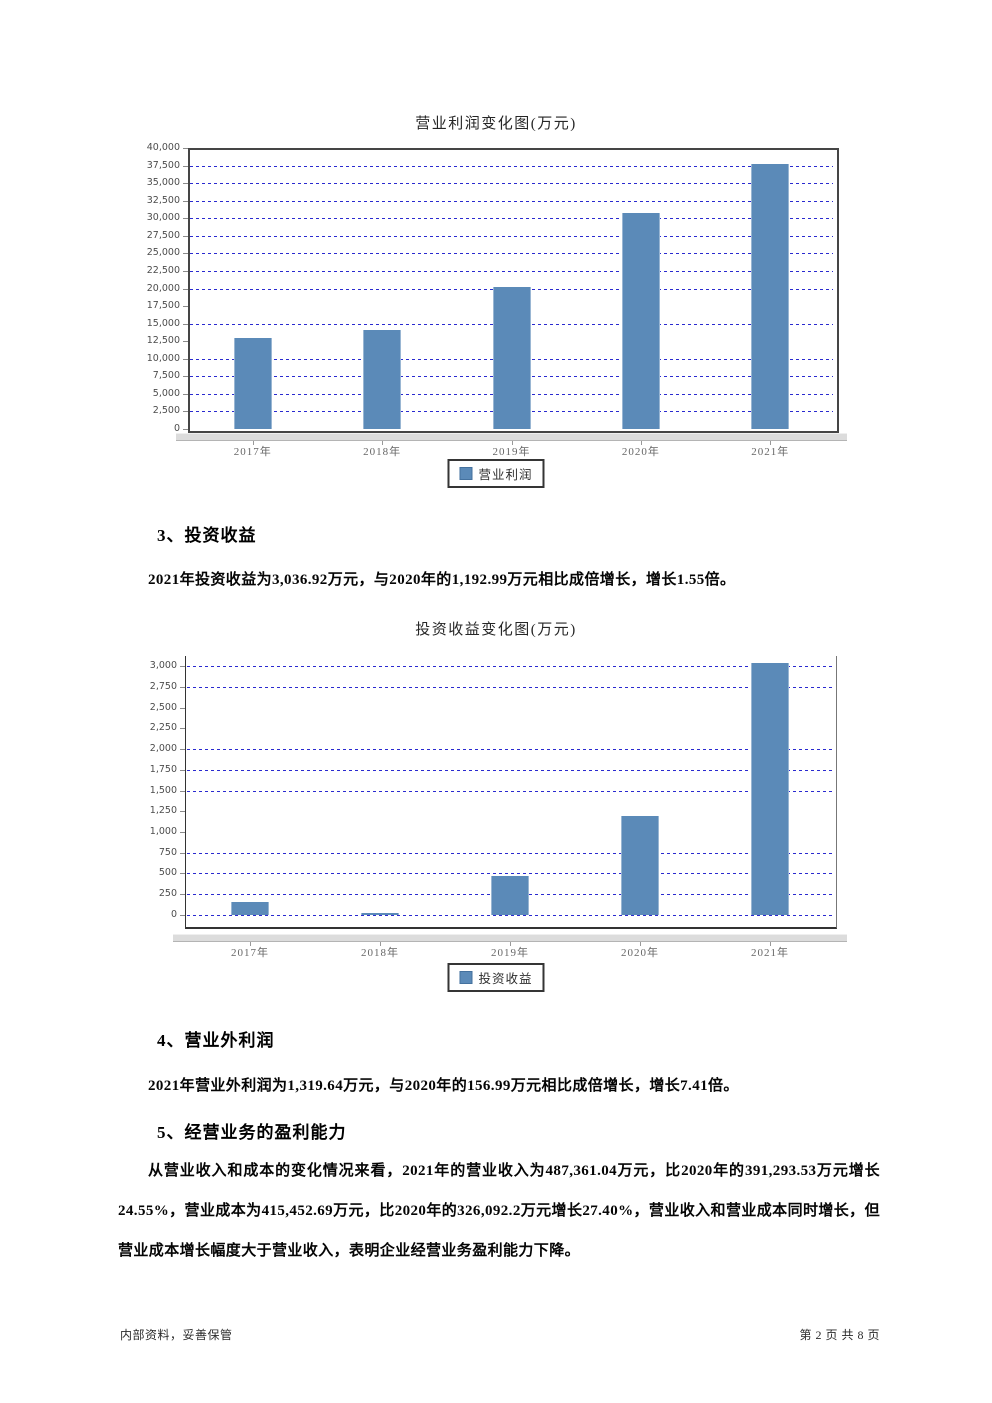 This screenshot has height=1403, width=992. I want to click on plot-area, so click(511, 792).